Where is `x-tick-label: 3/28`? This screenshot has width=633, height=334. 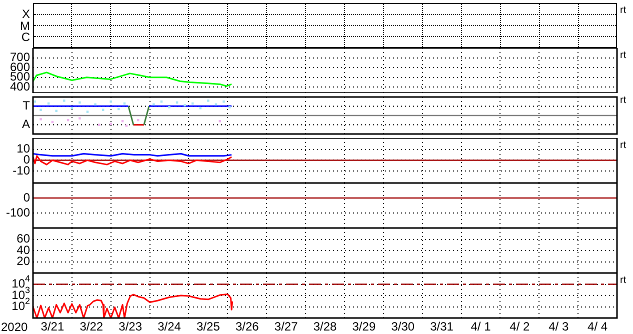 x-tick-label: 3/28 is located at coordinates (325, 327).